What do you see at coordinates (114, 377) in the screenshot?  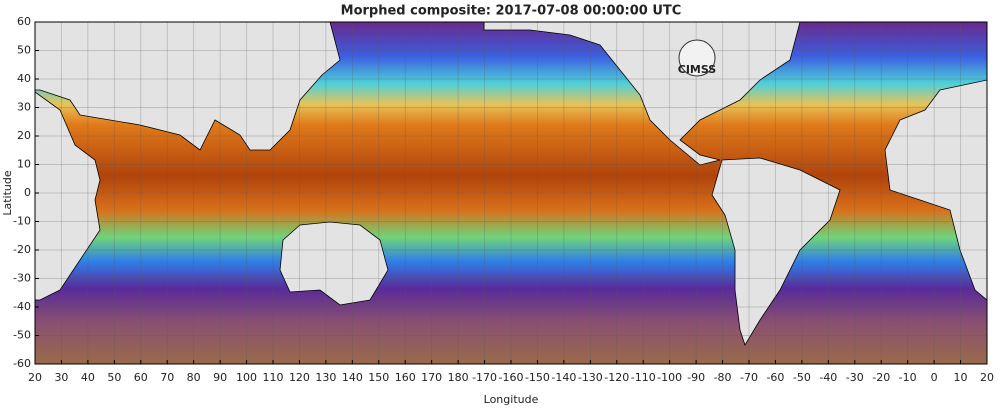 I see `x-tick-label: 50` at bounding box center [114, 377].